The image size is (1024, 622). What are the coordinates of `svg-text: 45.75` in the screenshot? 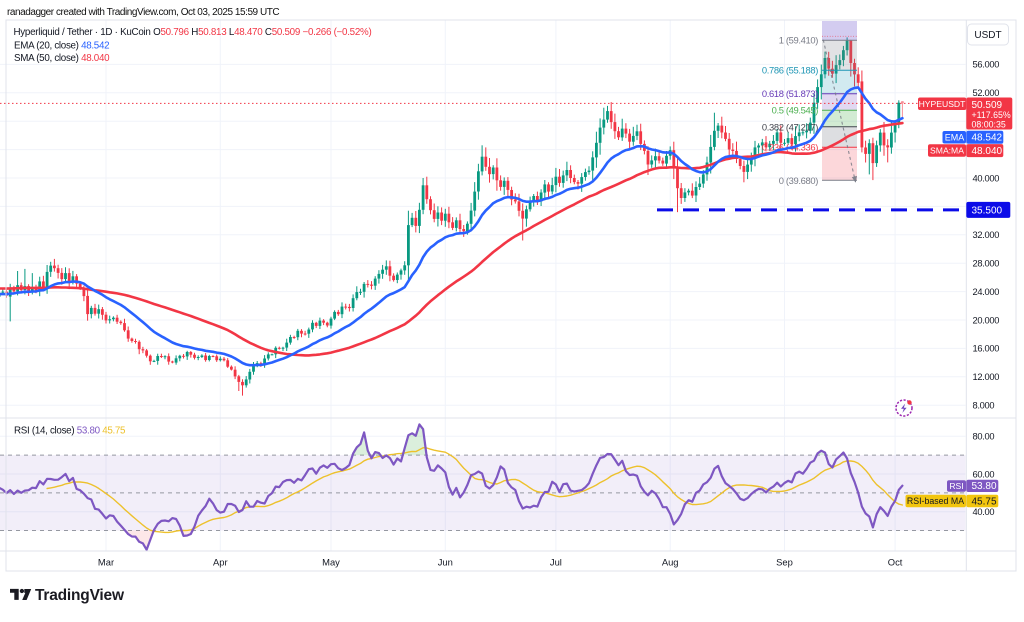 It's located at (984, 501).